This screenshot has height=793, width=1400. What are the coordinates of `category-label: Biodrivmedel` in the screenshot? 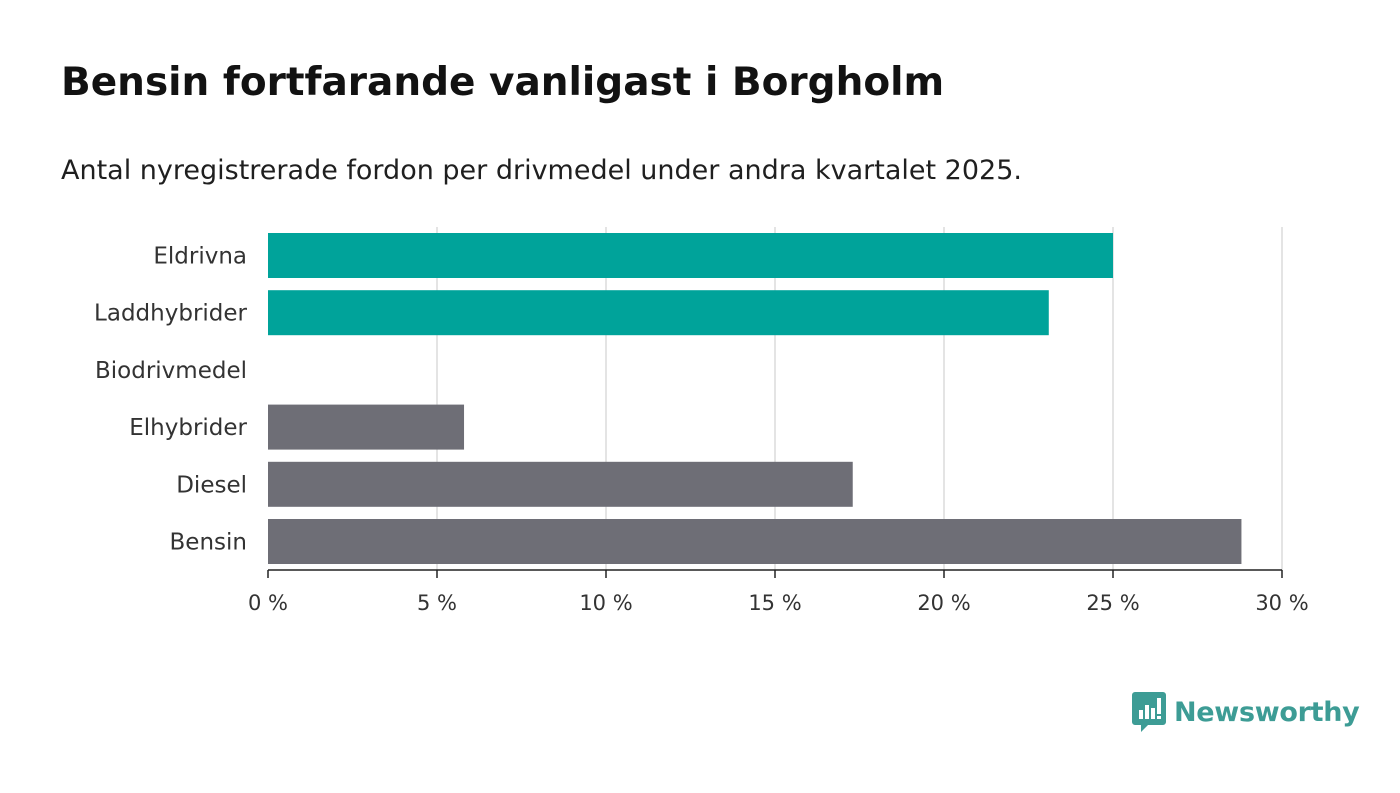 It's located at (171, 371).